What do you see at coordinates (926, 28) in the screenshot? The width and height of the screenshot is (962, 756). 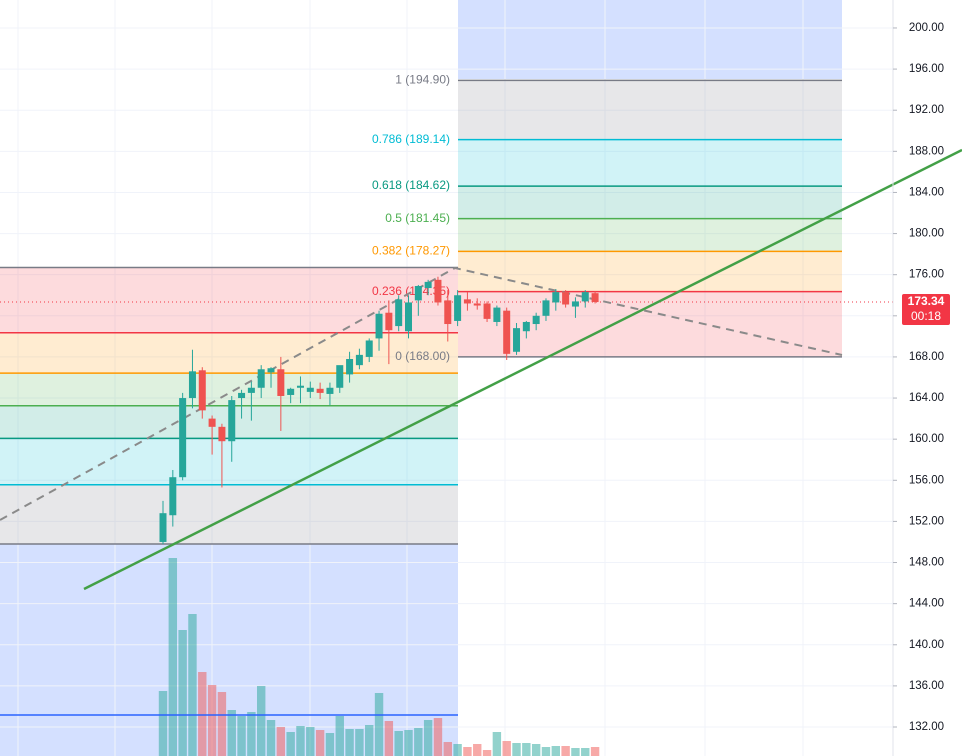 I see `y-tick-label: 200.00` at bounding box center [926, 28].